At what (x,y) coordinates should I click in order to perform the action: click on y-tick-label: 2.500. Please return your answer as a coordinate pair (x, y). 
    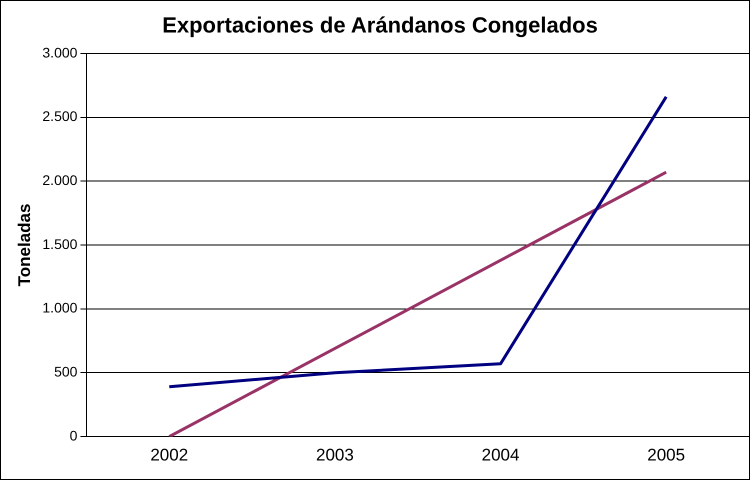
    Looking at the image, I should click on (60, 116).